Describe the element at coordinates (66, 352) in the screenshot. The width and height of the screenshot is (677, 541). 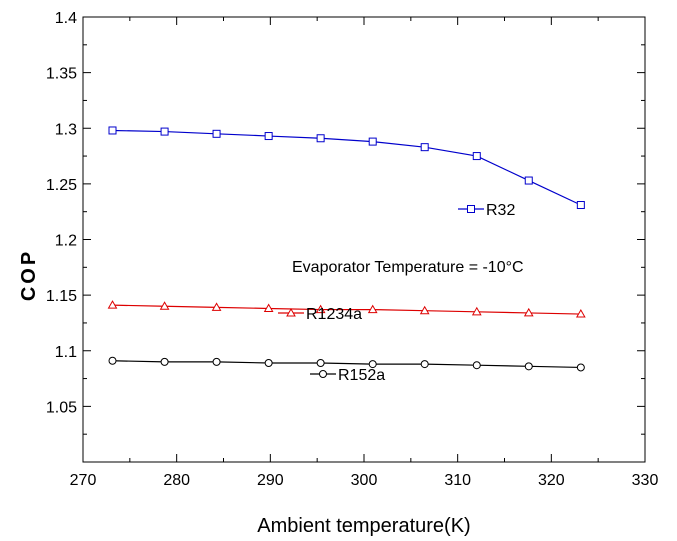
I see `y-tick-label: 1.1` at that location.